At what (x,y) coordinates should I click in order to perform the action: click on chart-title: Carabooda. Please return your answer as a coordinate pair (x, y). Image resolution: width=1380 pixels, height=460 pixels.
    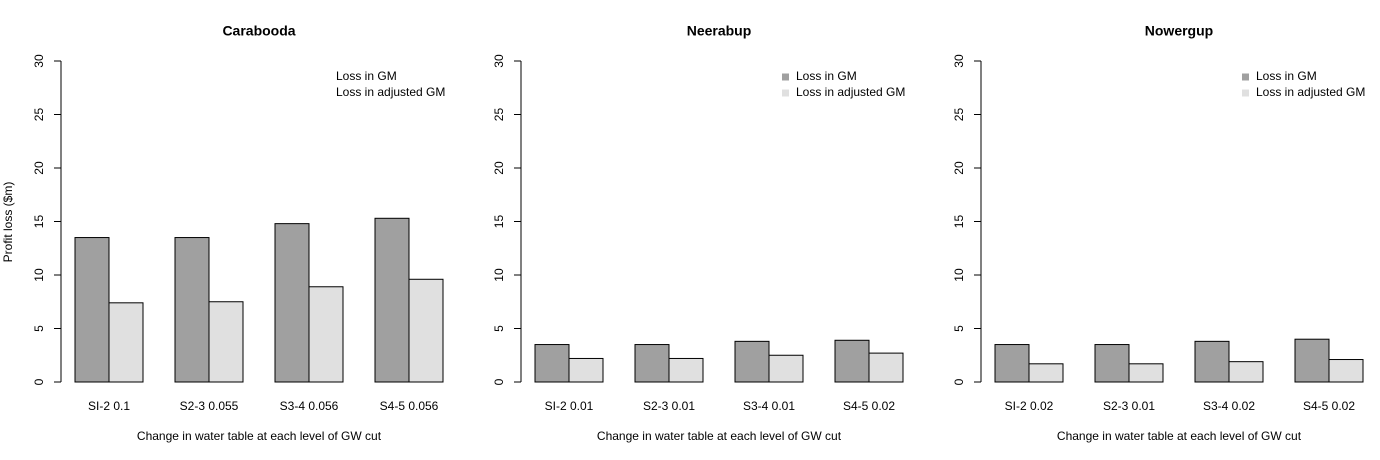
    Looking at the image, I should click on (258, 31).